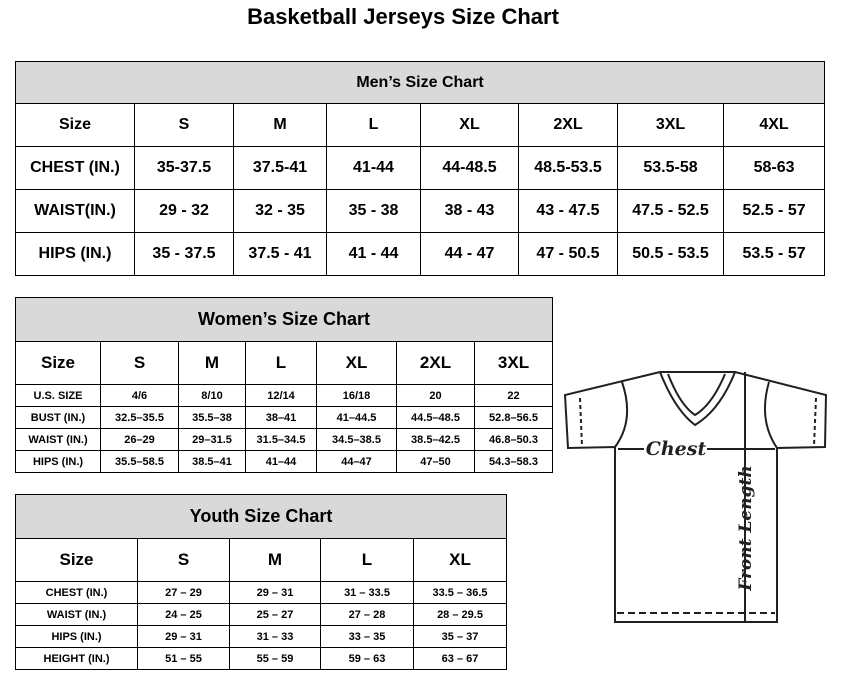 The width and height of the screenshot is (843, 679). I want to click on table-title: Women’s Size Chart, so click(284, 319).